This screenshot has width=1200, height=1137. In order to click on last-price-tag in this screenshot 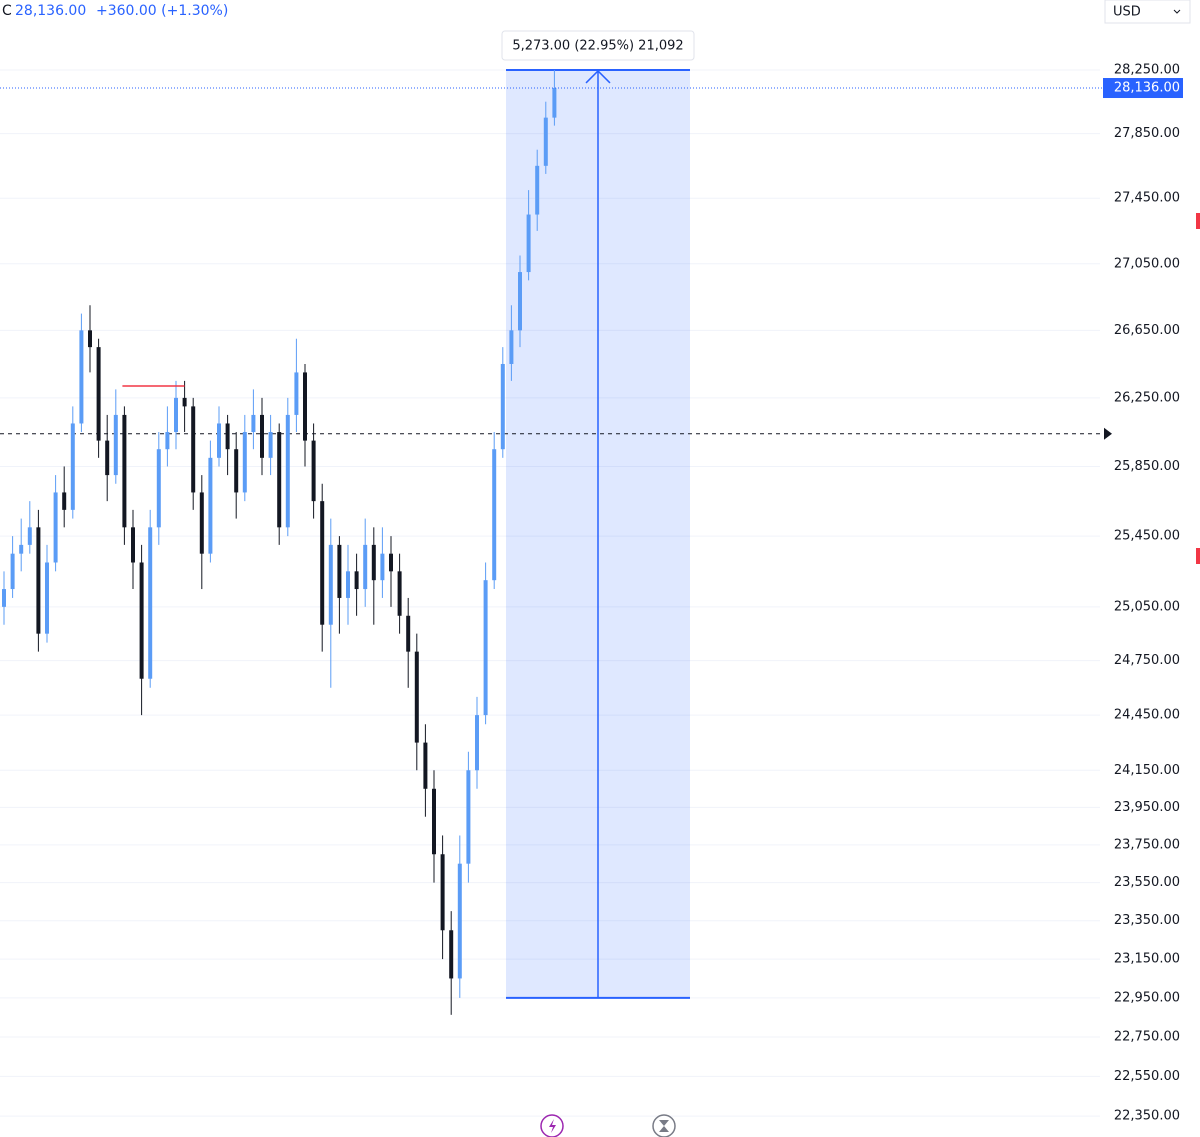, I will do `click(1143, 88)`.